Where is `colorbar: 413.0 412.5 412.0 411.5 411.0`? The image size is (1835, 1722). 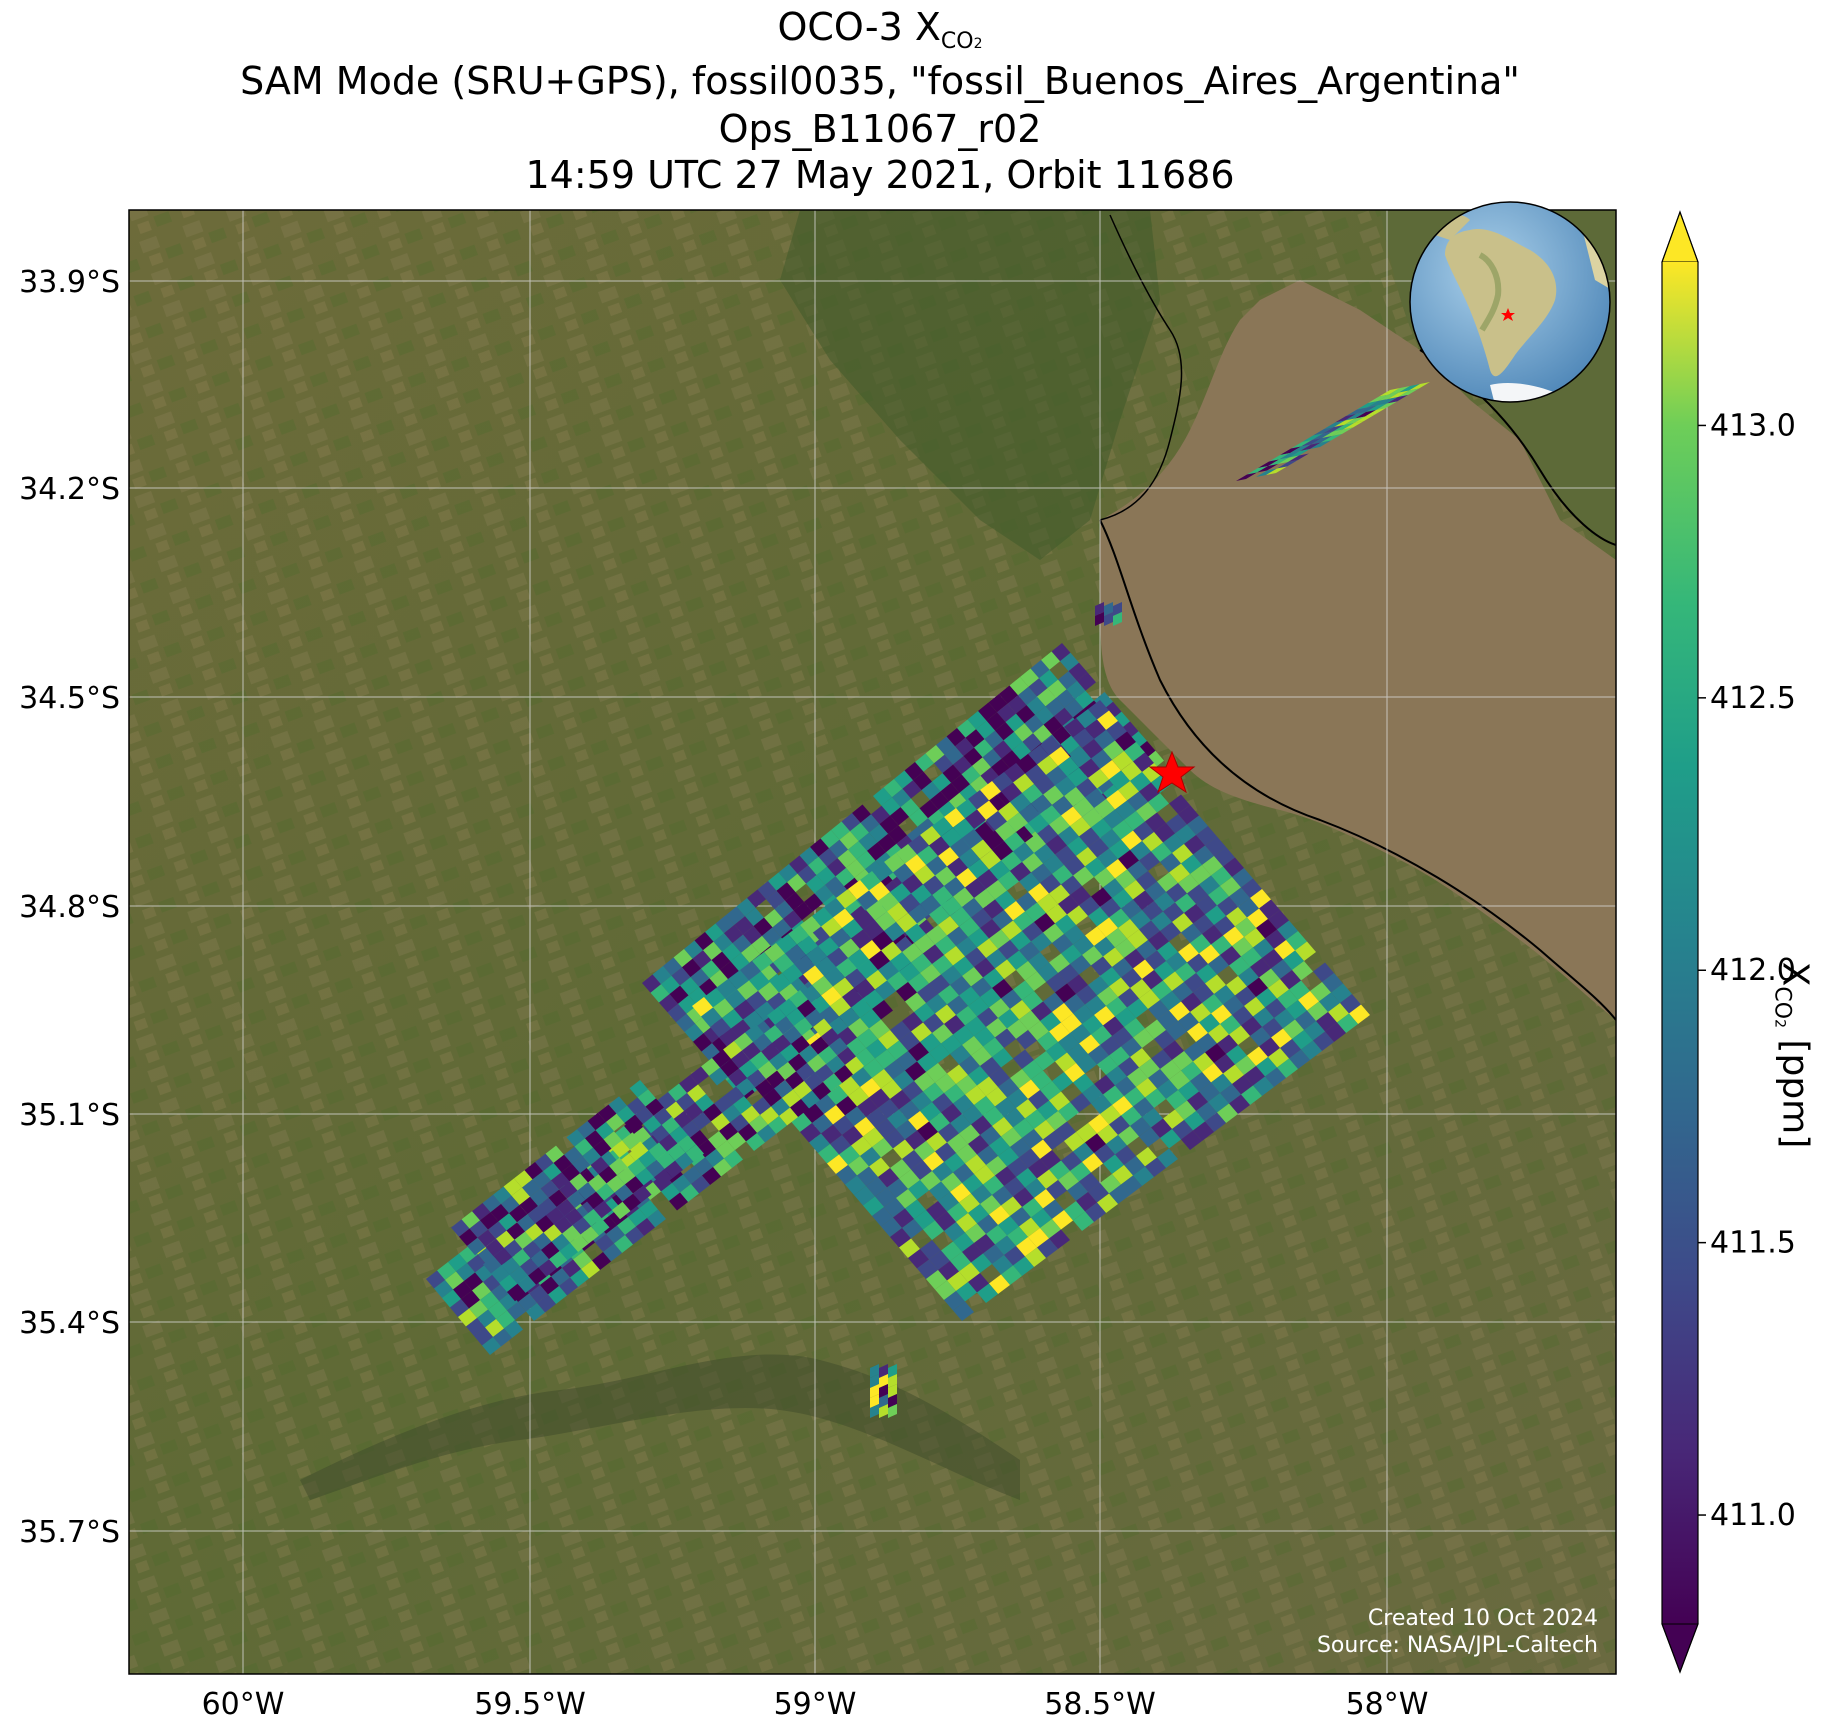
colorbar: 413.0 412.5 412.0 411.5 411.0 is located at coordinates (1728, 942).